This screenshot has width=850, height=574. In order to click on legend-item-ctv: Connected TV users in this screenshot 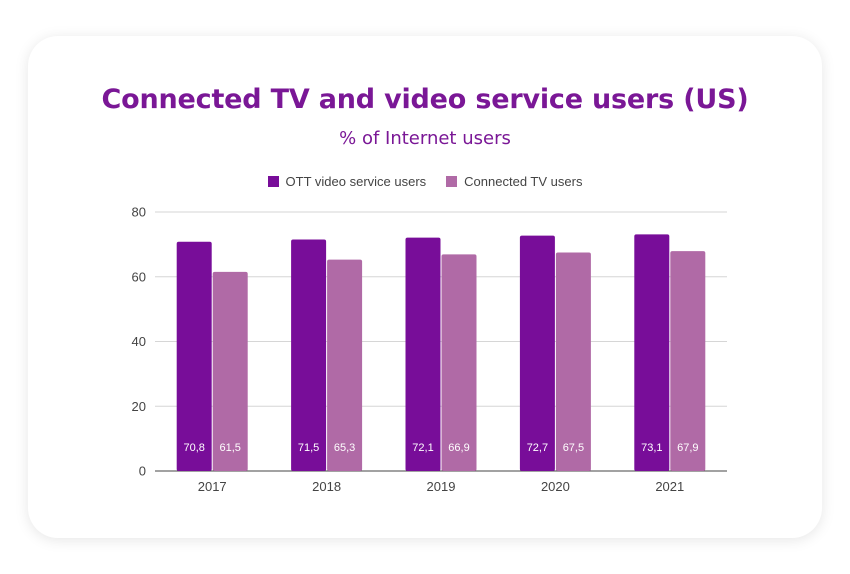, I will do `click(514, 181)`.